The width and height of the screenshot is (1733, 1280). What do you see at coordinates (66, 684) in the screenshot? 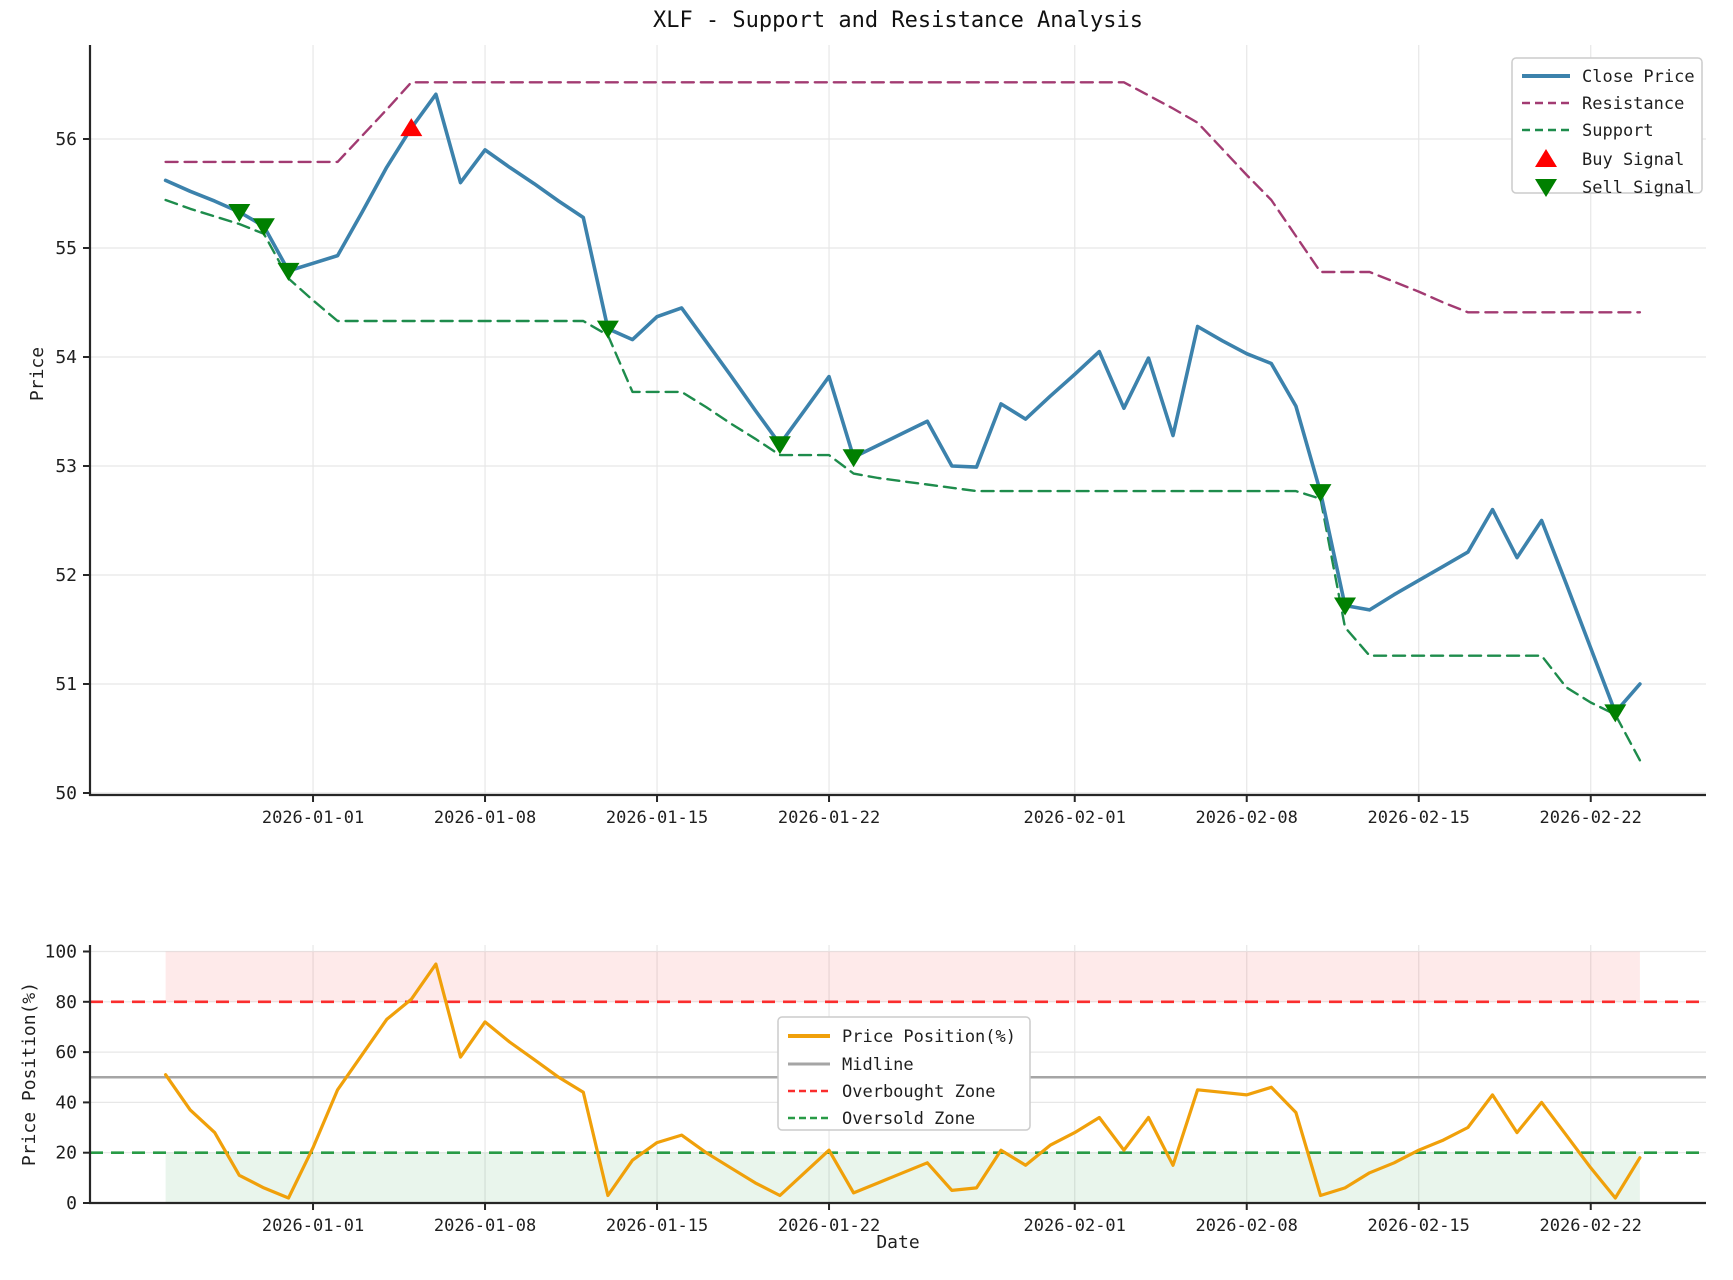
I see `price-ytick-label: 51` at bounding box center [66, 684].